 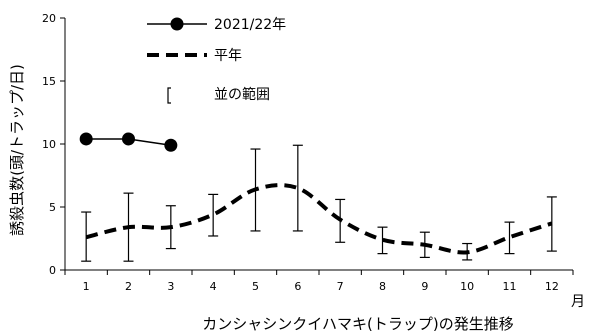 I want to click on y-tick-label: 0, so click(x=52, y=270).